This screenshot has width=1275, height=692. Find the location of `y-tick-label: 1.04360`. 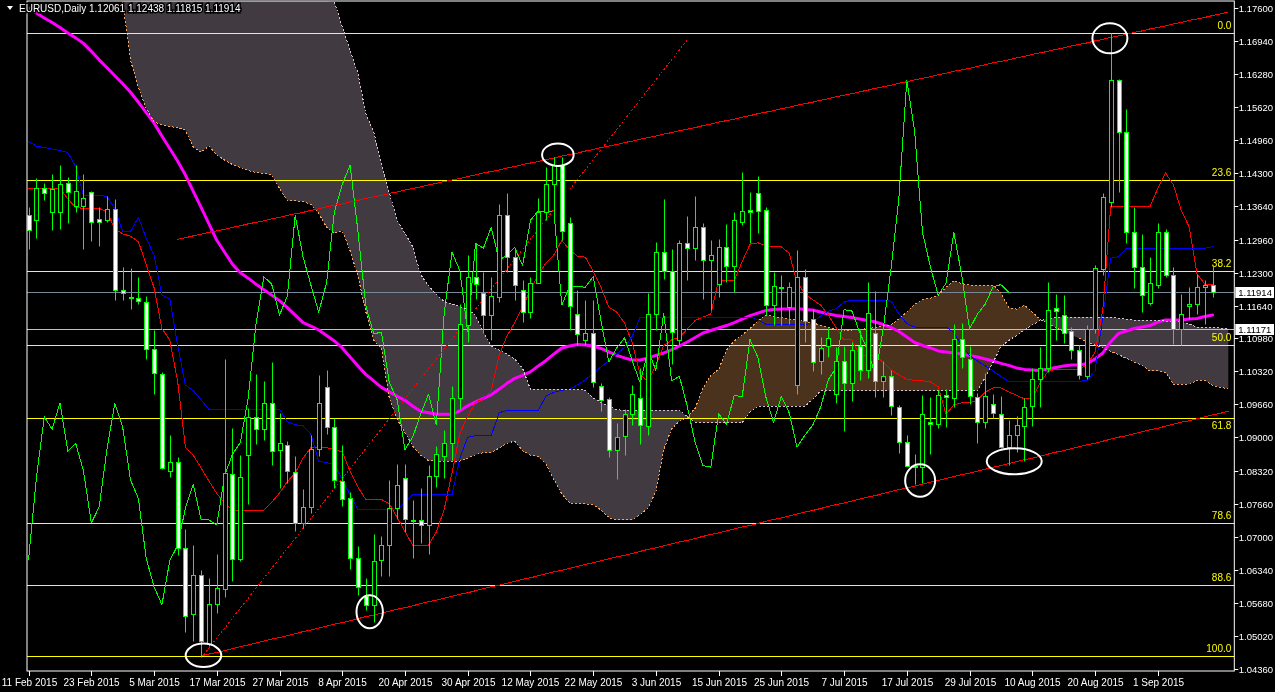

y-tick-label: 1.04360 is located at coordinates (1256, 669).